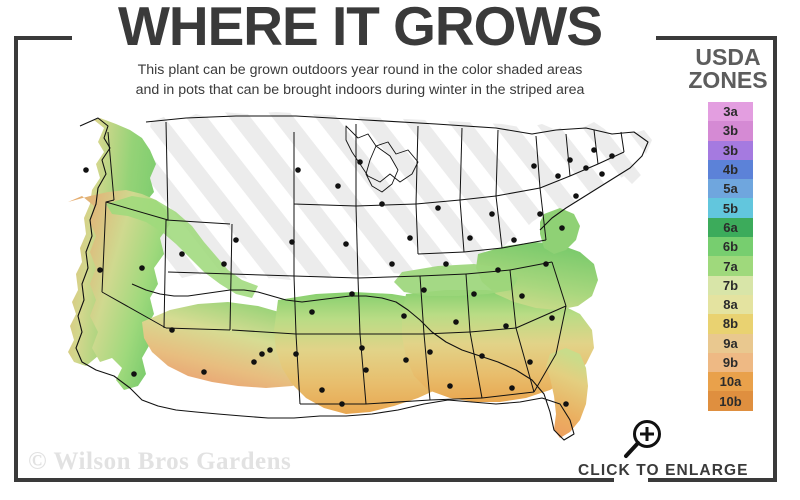 This screenshot has height=500, width=800. Describe the element at coordinates (712, 480) in the screenshot. I see `frame-bottom-edge-right` at that location.